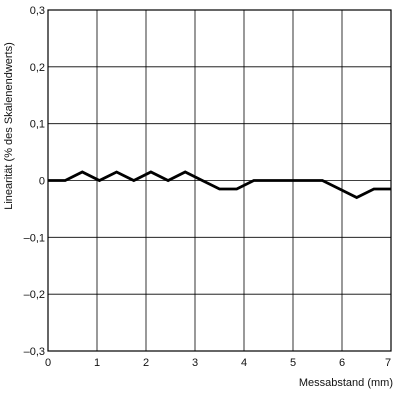 Image resolution: width=393 pixels, height=401 pixels. Describe the element at coordinates (34, 295) in the screenshot. I see `y-tick-label: –0,2` at that location.